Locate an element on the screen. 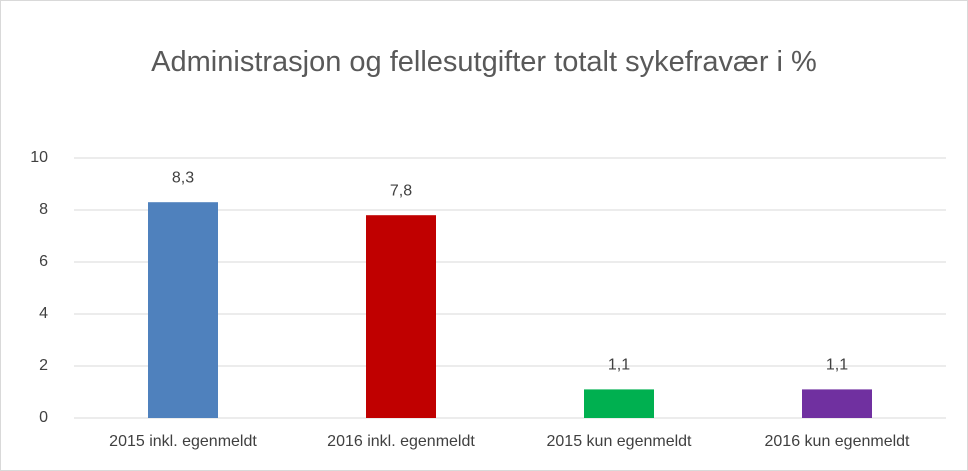  y-tick-label: 2 is located at coordinates (43, 365).